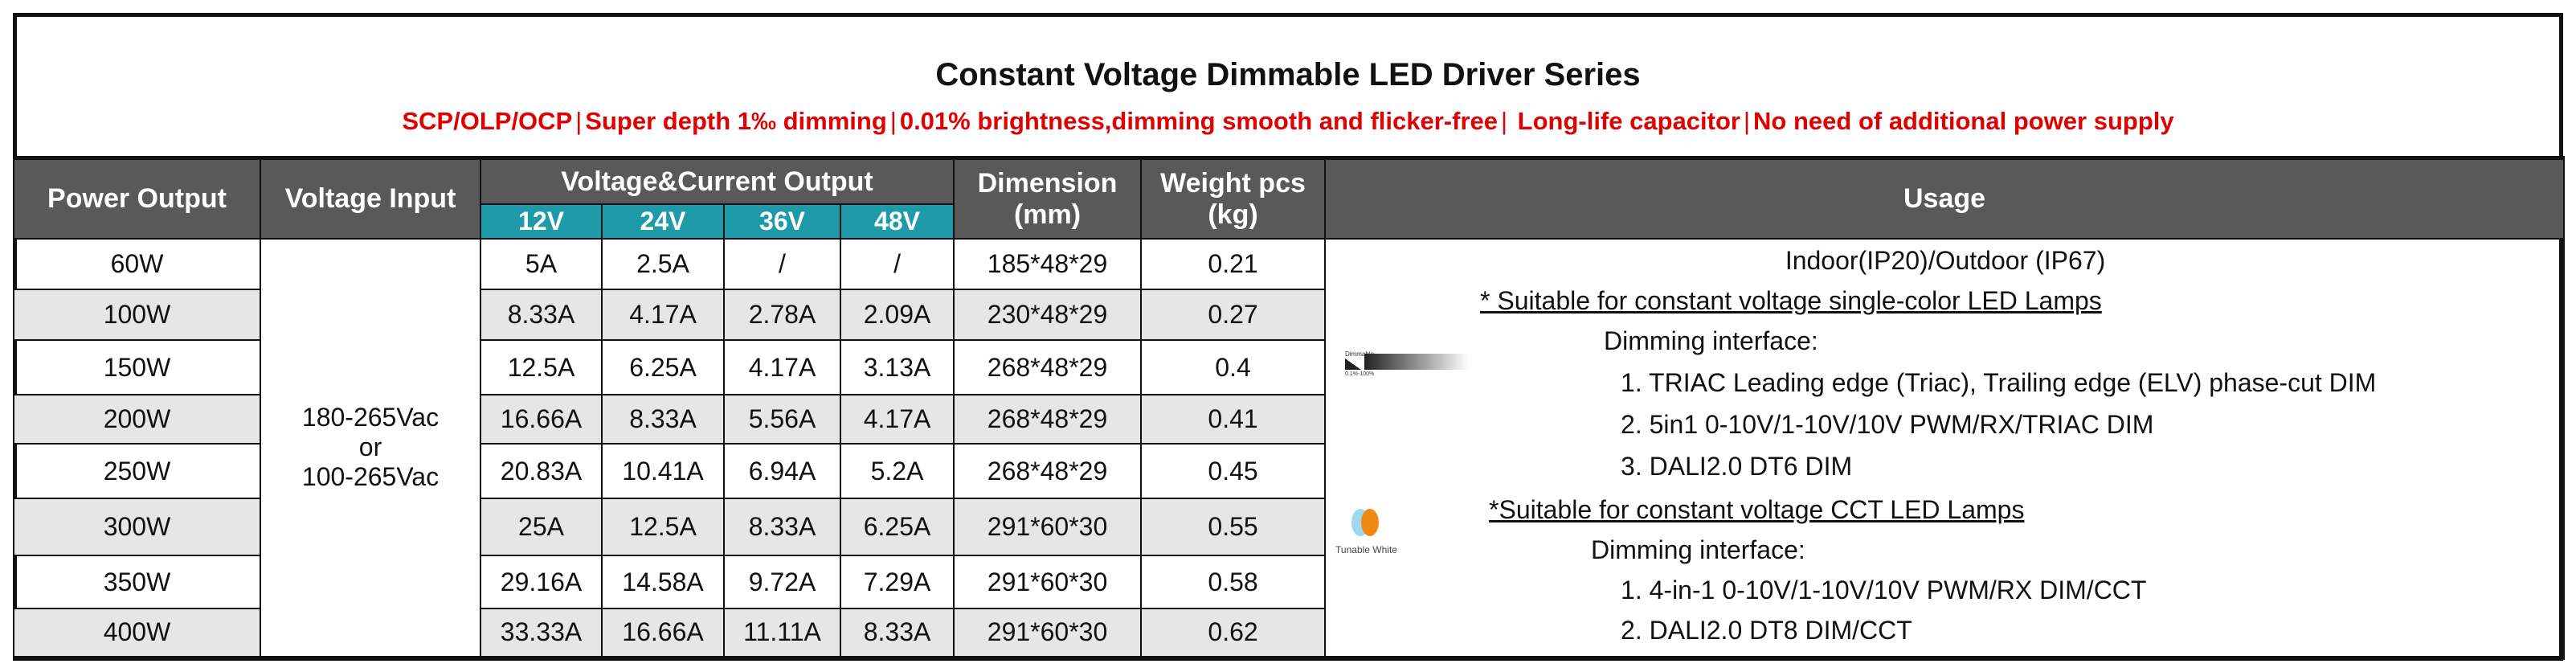 The image size is (2576, 672). I want to click on current-24v-cell: 16.66A, so click(663, 633).